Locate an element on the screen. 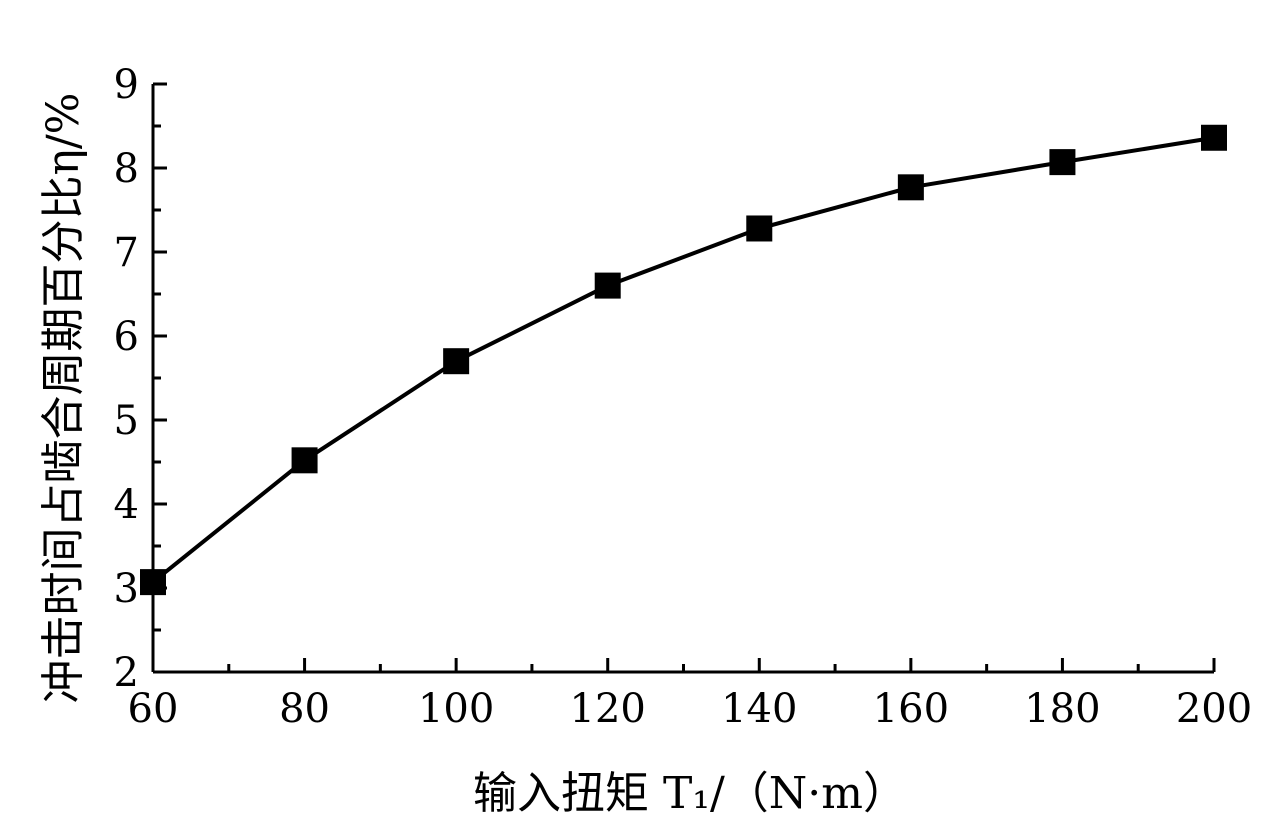 The image size is (1288, 838). x-tick-label: 100 is located at coordinates (456, 709).